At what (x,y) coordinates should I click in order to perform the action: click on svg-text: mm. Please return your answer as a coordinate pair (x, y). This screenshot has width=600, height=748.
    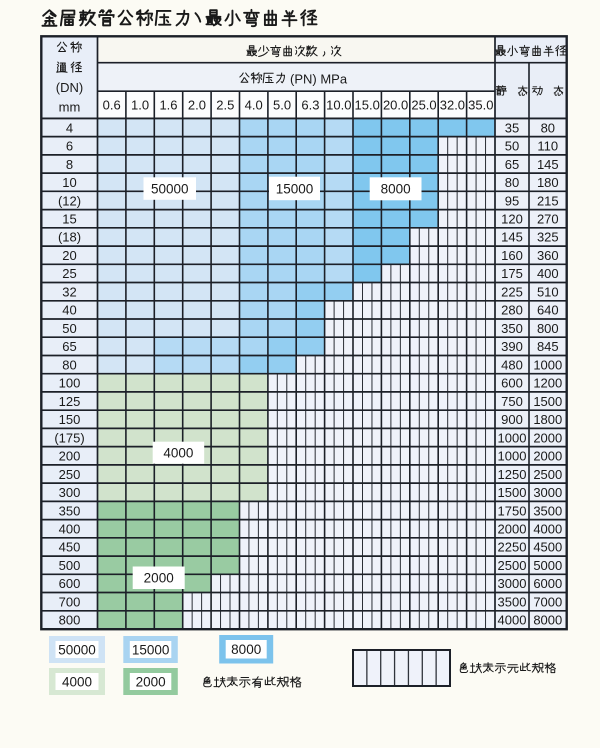
    Looking at the image, I should click on (70, 107).